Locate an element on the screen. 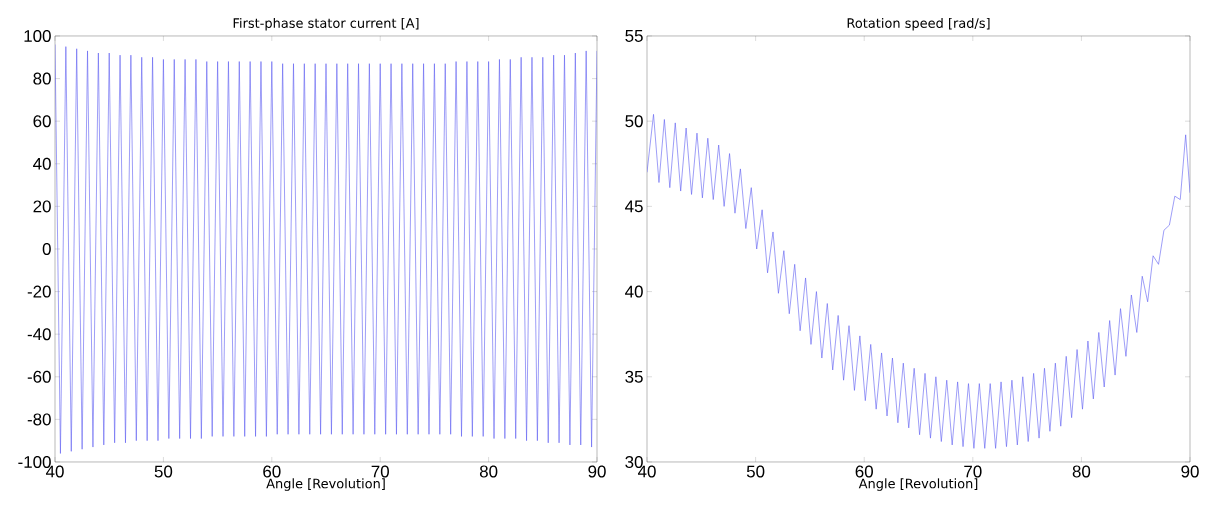 The width and height of the screenshot is (1205, 510). y-tick-label: -40 is located at coordinates (39, 334).